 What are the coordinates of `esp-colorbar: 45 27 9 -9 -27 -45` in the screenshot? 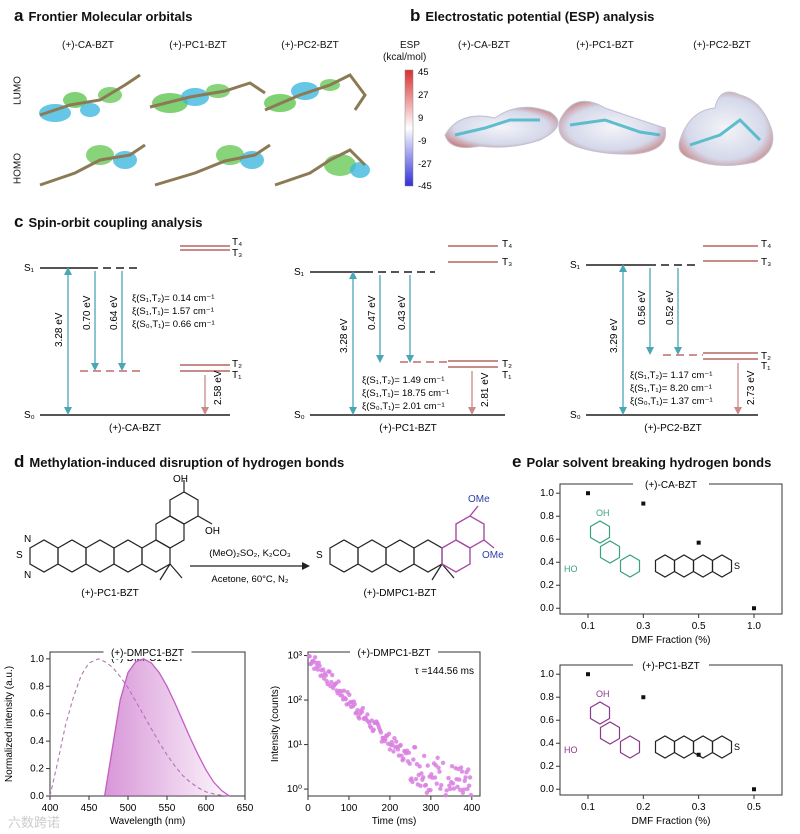 It's located at (418, 129).